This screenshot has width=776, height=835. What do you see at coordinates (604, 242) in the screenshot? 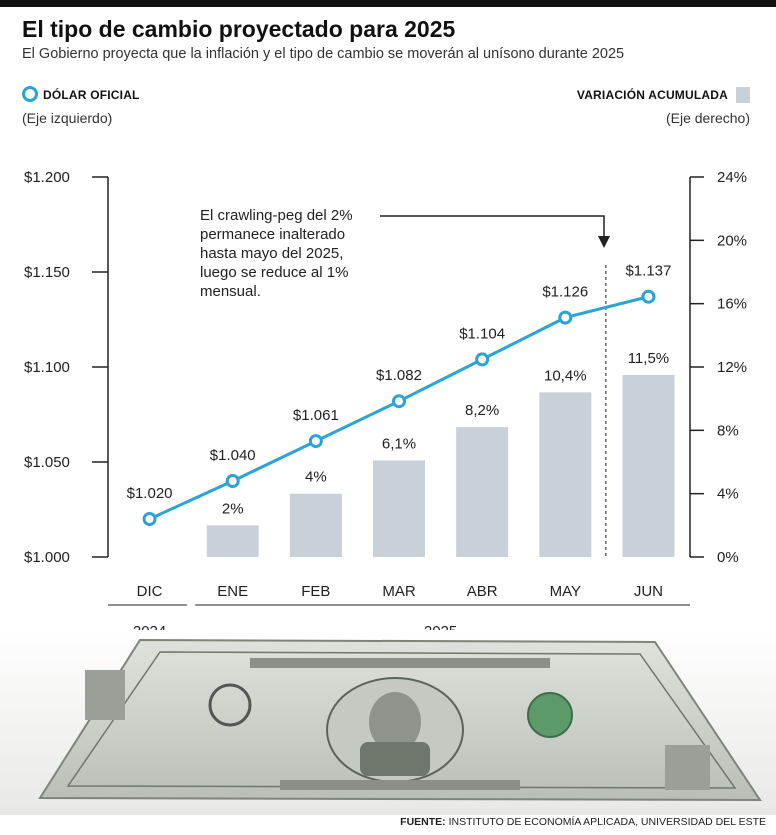
I see `arrow-head-icon` at bounding box center [604, 242].